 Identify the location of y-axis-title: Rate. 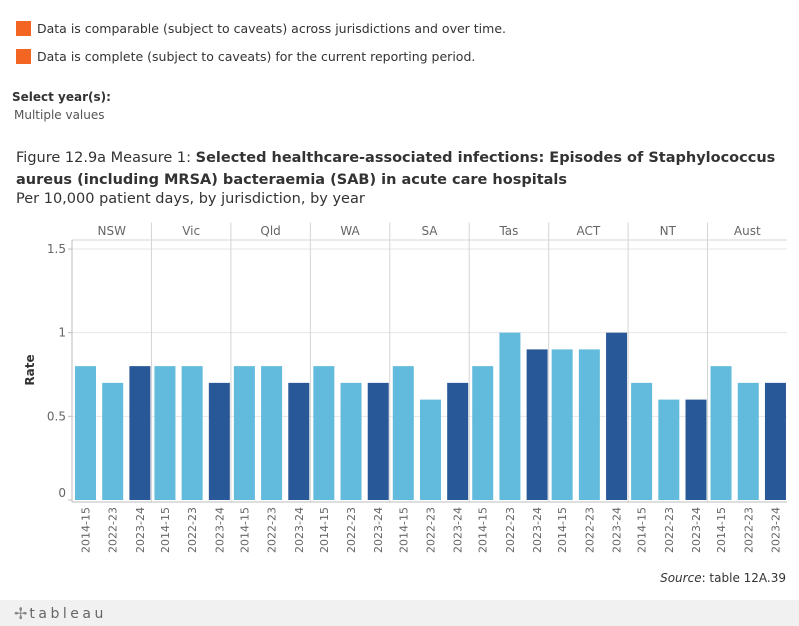
(30, 369).